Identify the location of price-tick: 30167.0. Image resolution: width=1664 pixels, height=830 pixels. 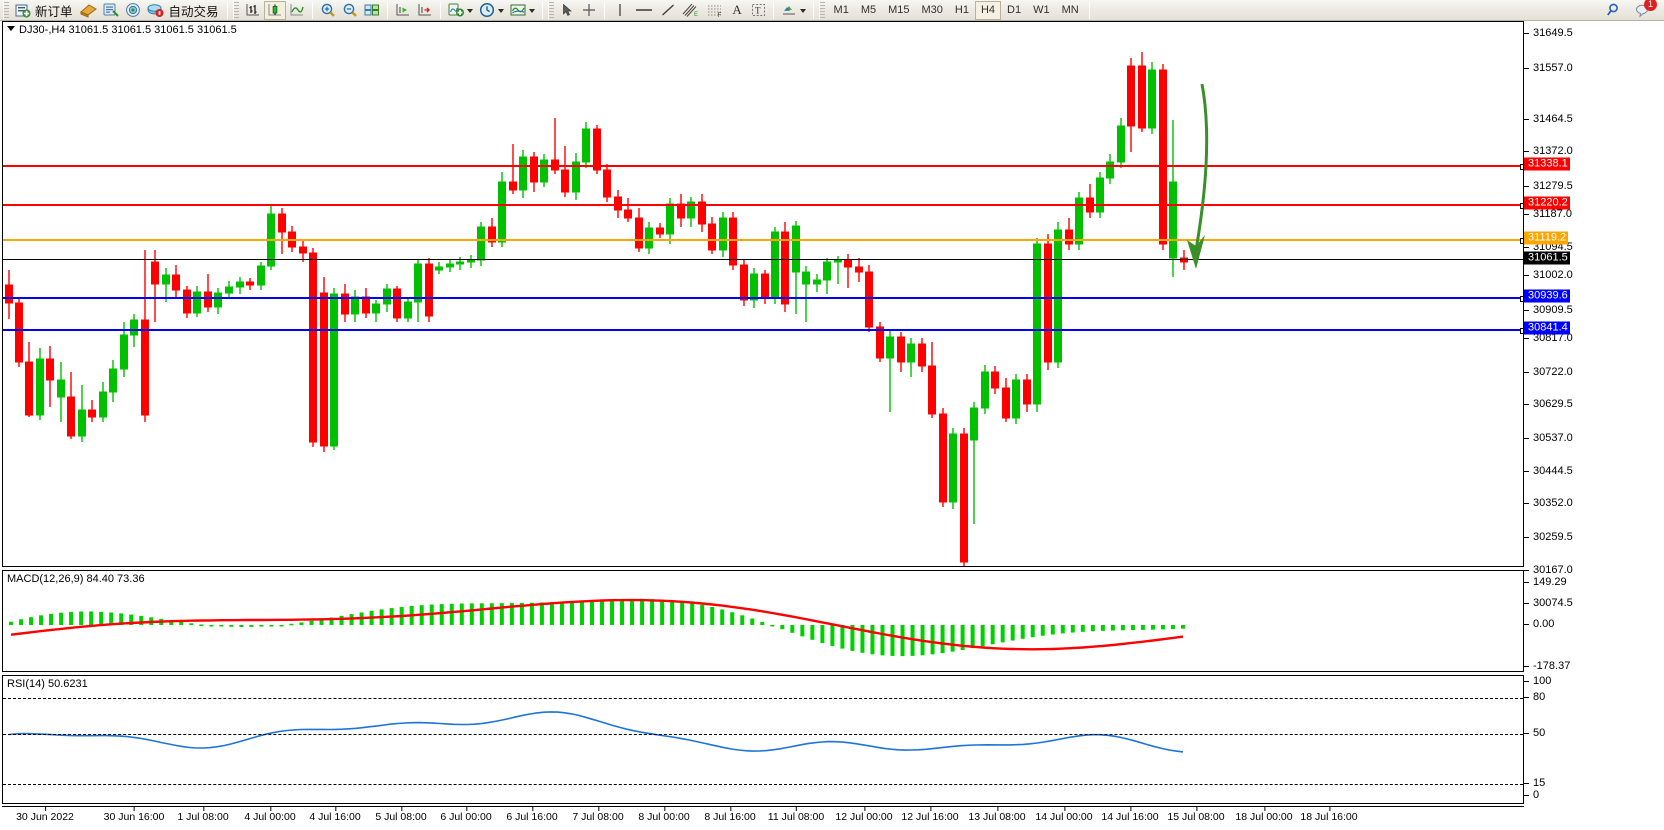
(1548, 570).